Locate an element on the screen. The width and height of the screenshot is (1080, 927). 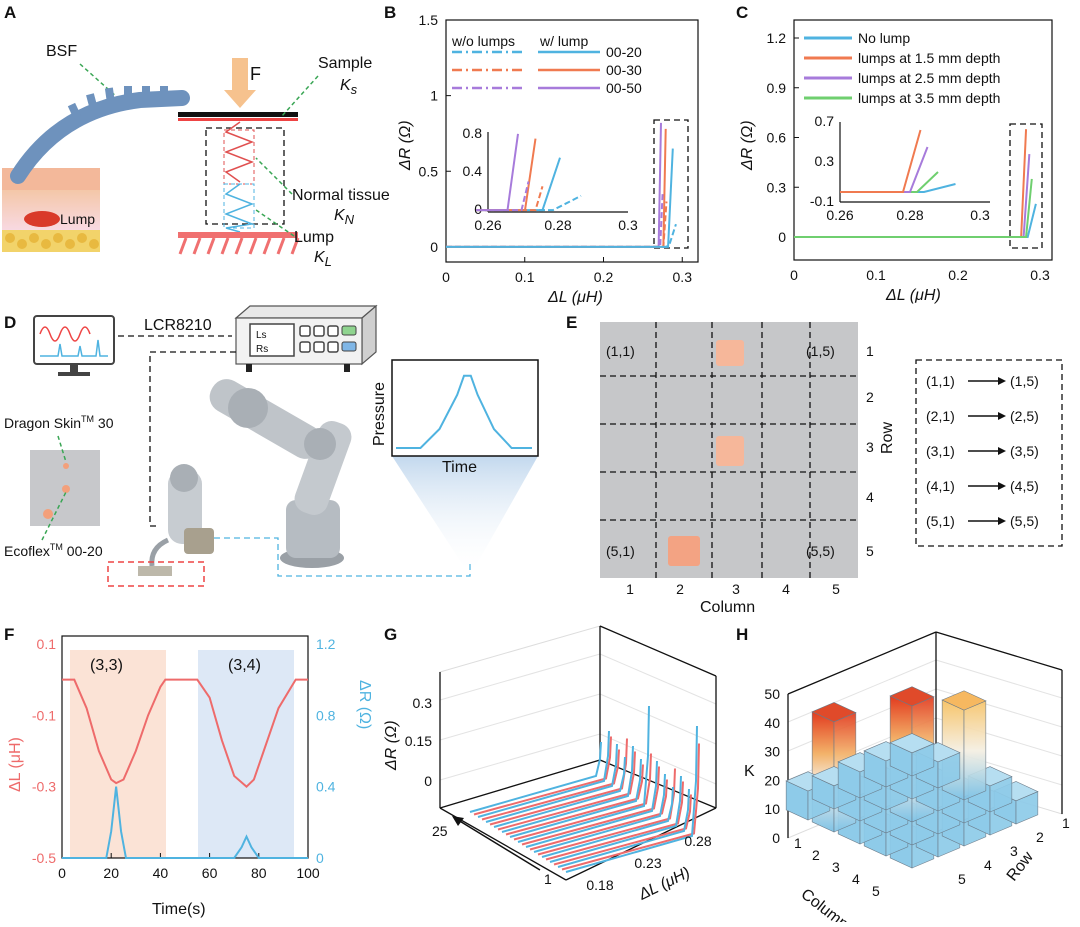
pressure-trace is located at coordinates (464, 411).